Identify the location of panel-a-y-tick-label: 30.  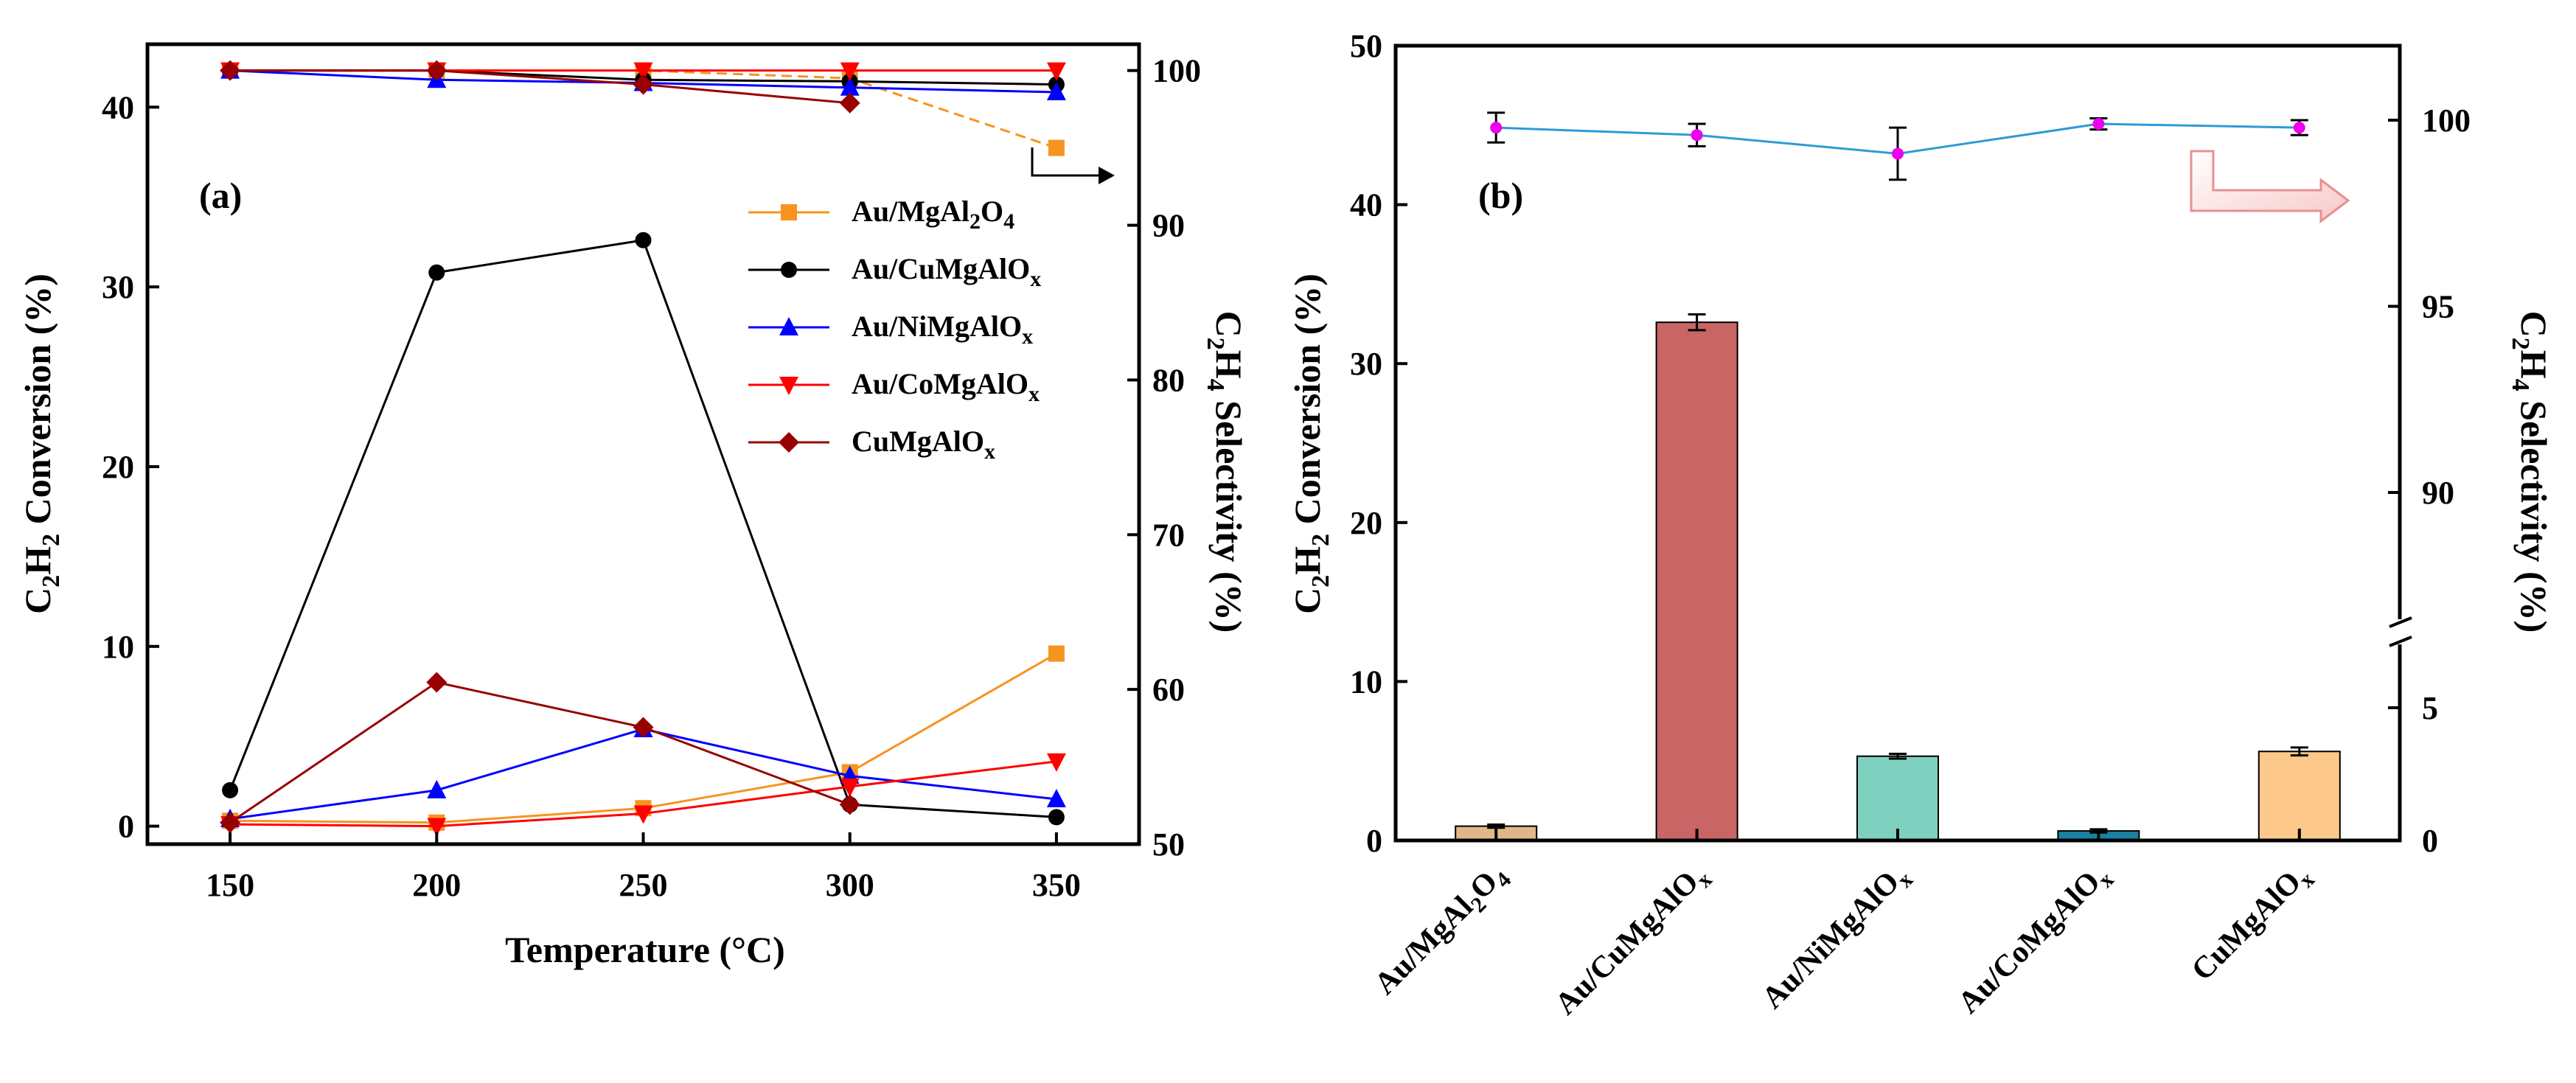
(118, 287).